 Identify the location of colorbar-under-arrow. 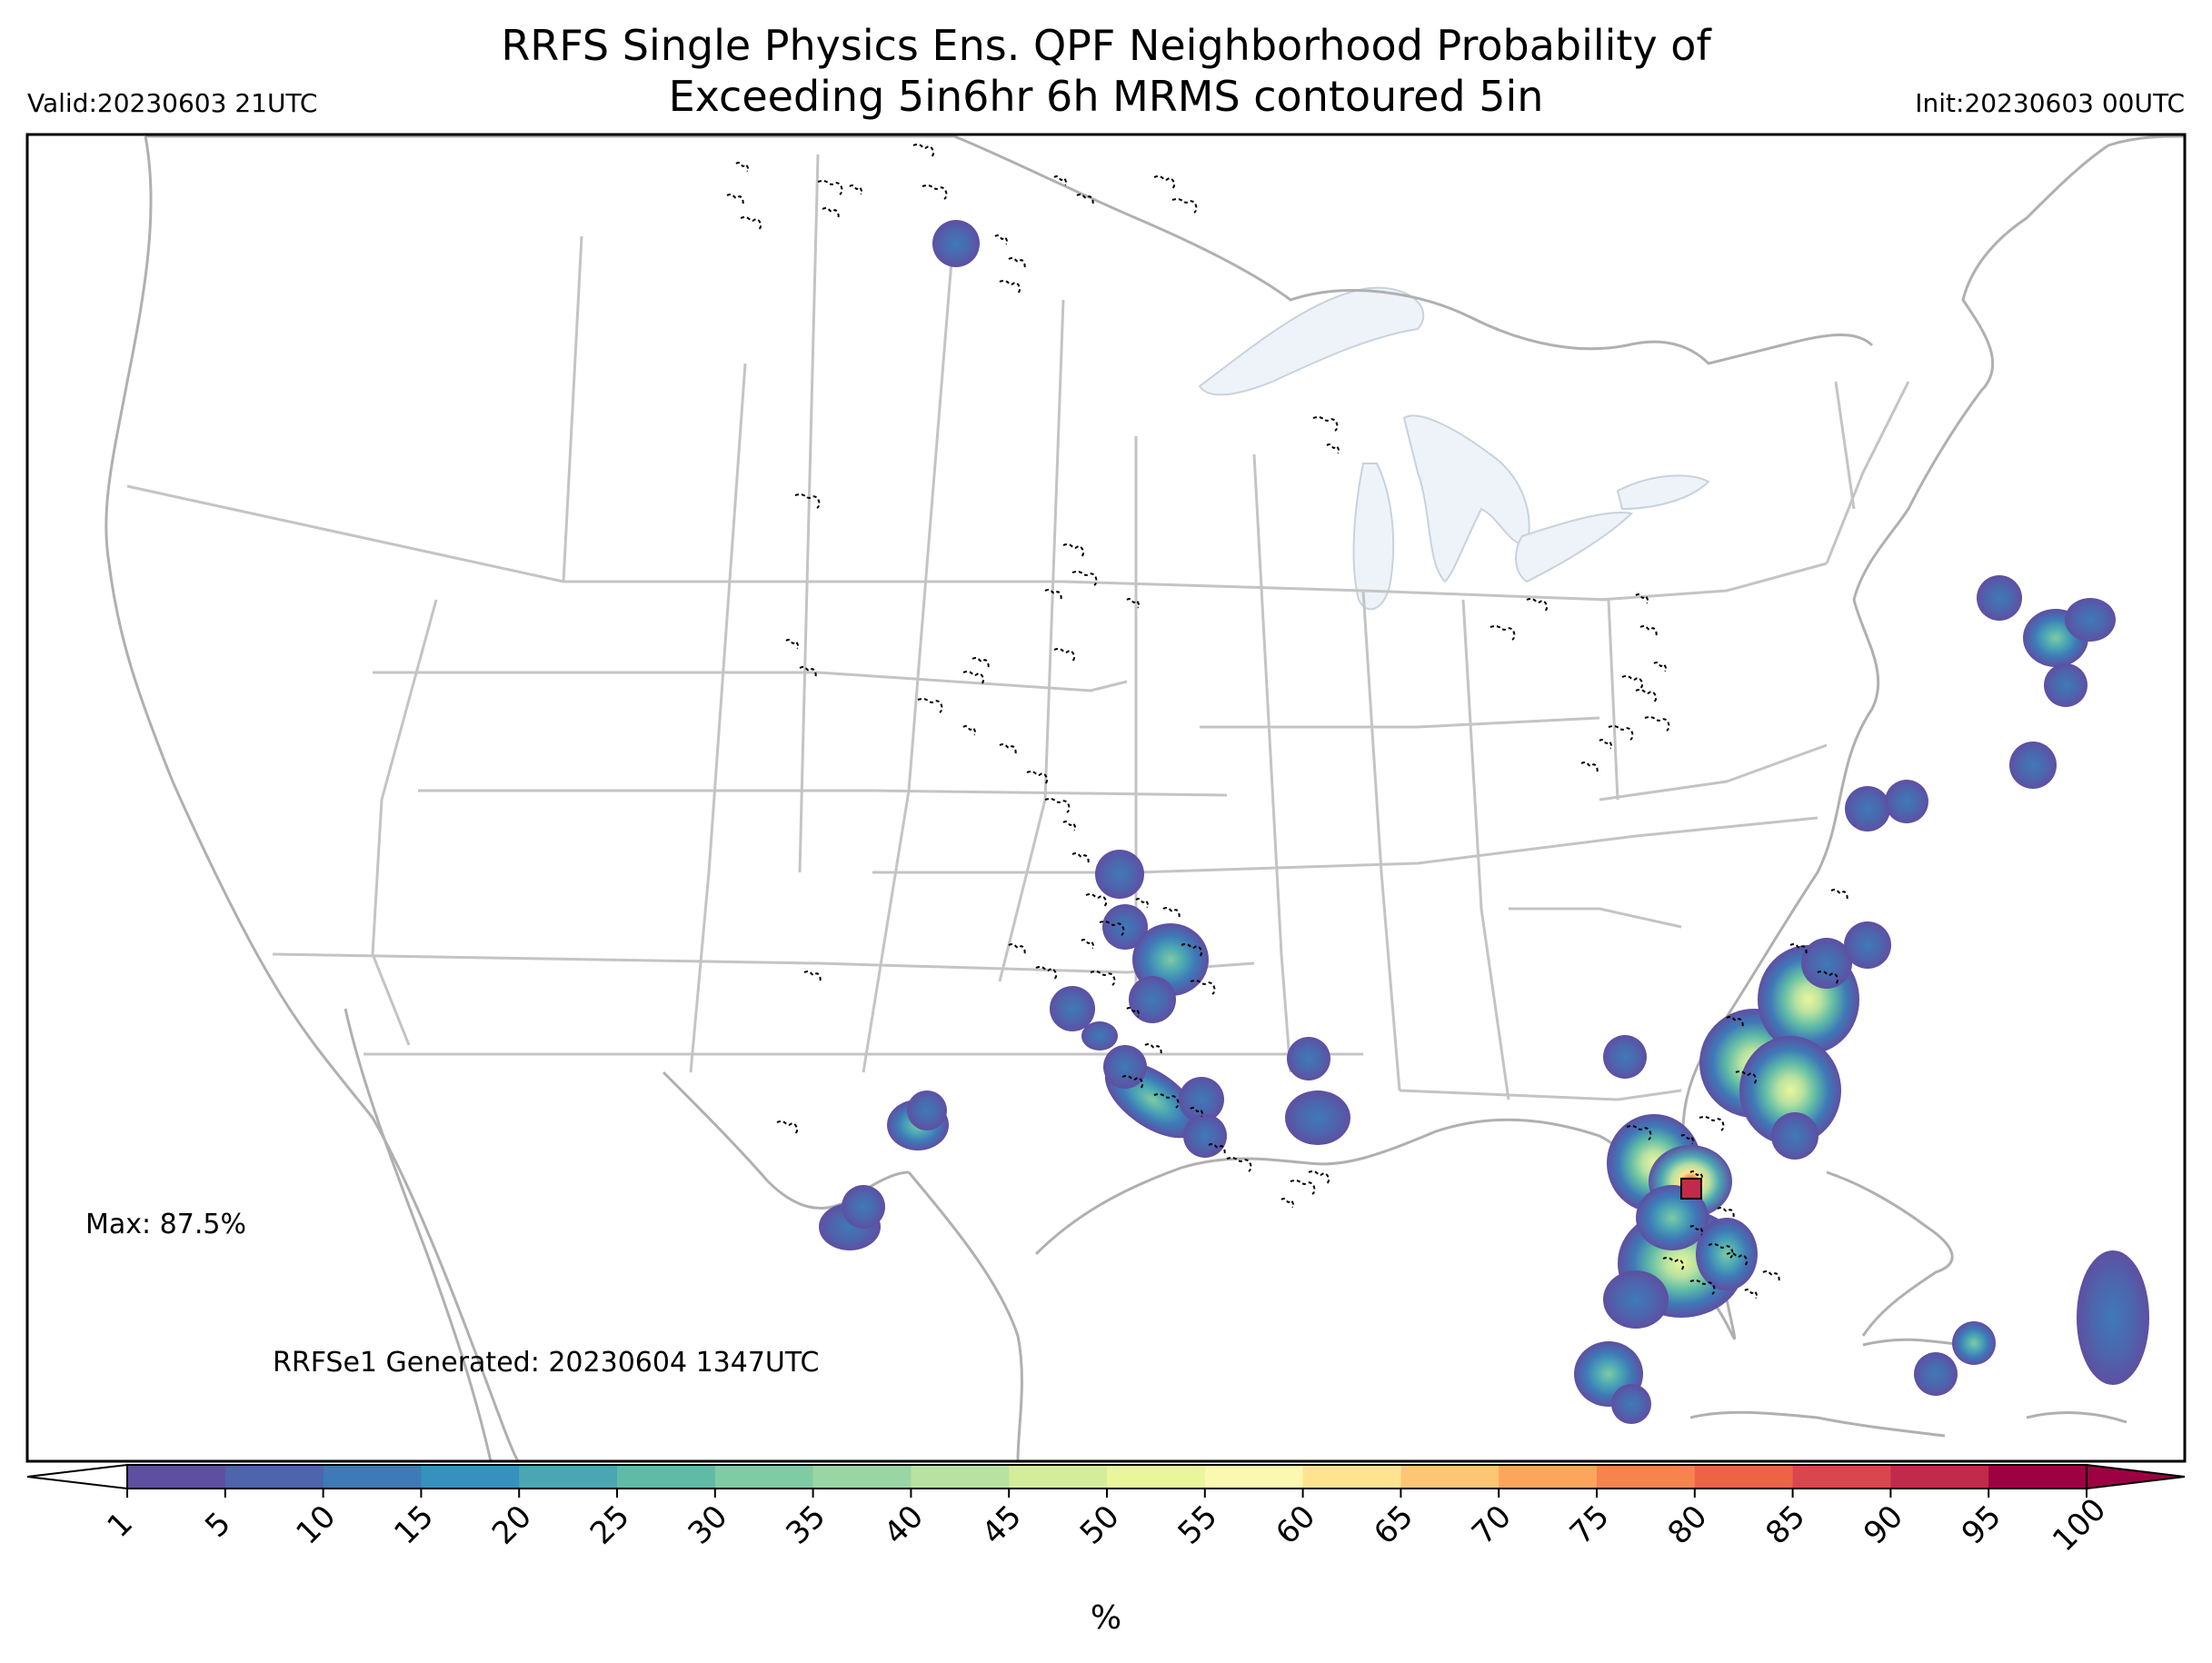
(77, 1476).